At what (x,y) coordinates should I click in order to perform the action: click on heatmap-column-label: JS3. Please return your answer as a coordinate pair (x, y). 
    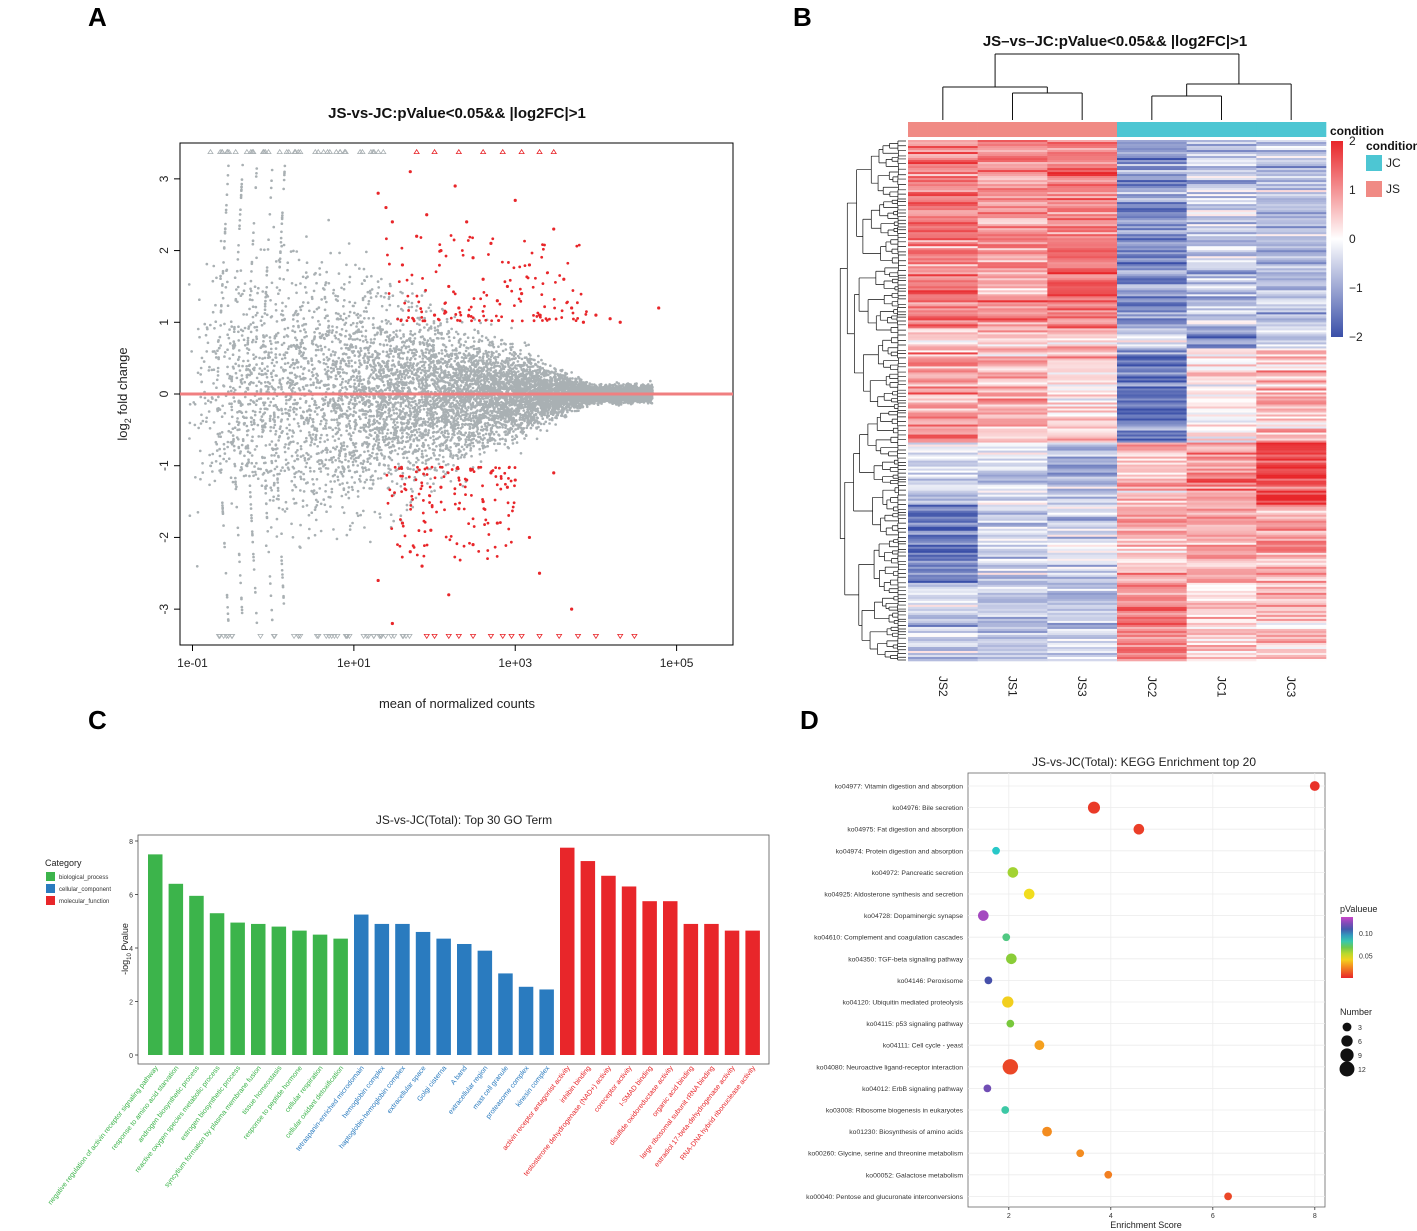
    Looking at the image, I should click on (1082, 686).